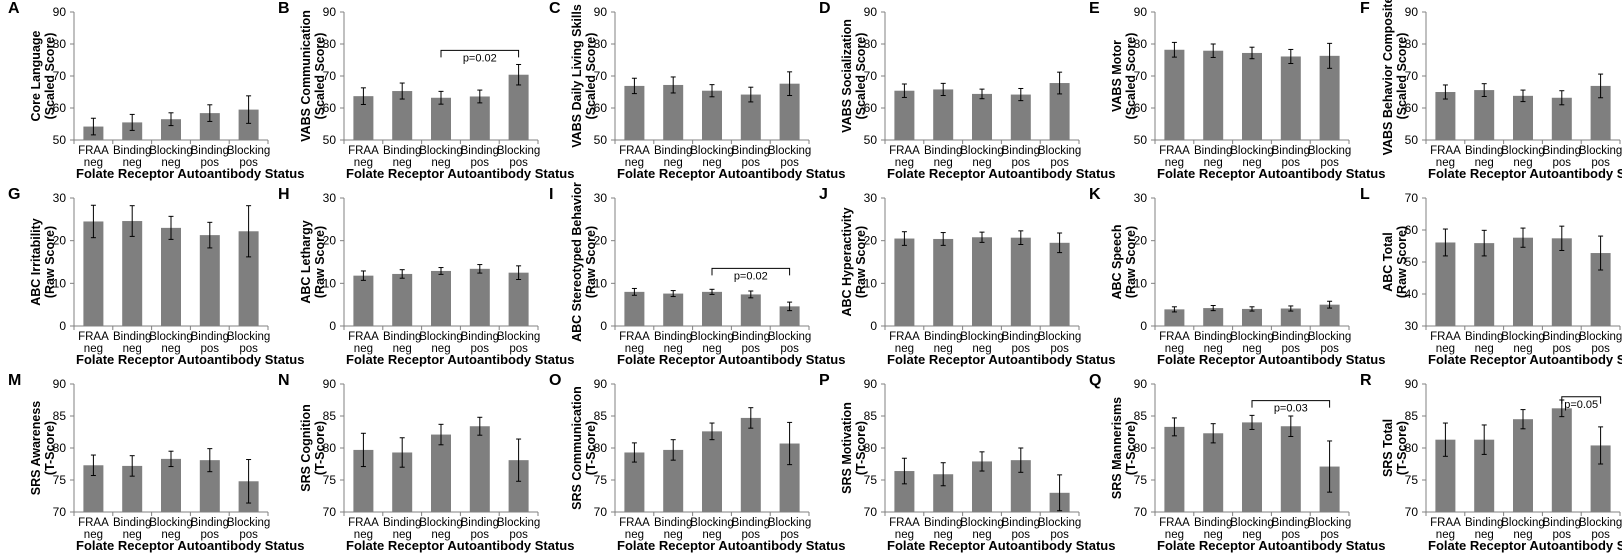 This screenshot has height=558, width=1622. I want to click on p-value-label: p=0.05, so click(1581, 405).